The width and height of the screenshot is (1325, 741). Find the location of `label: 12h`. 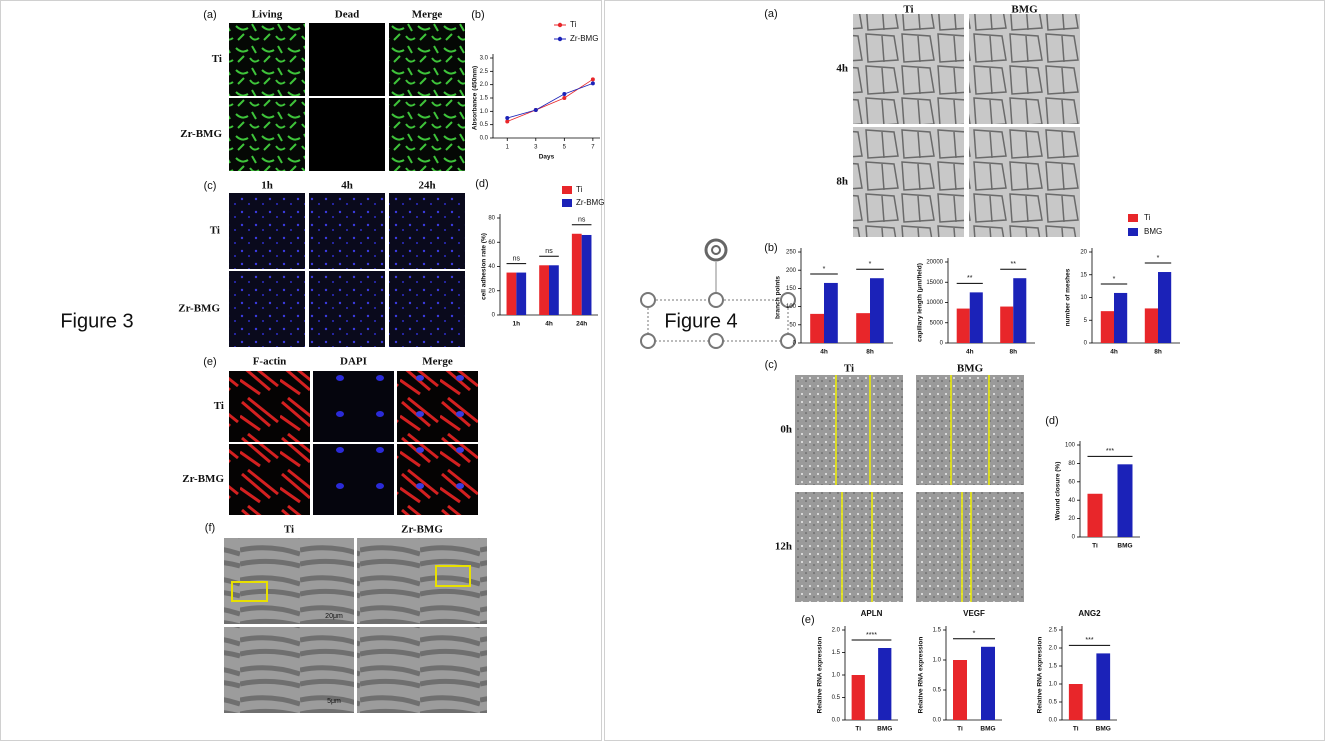

label: 12h is located at coordinates (783, 547).